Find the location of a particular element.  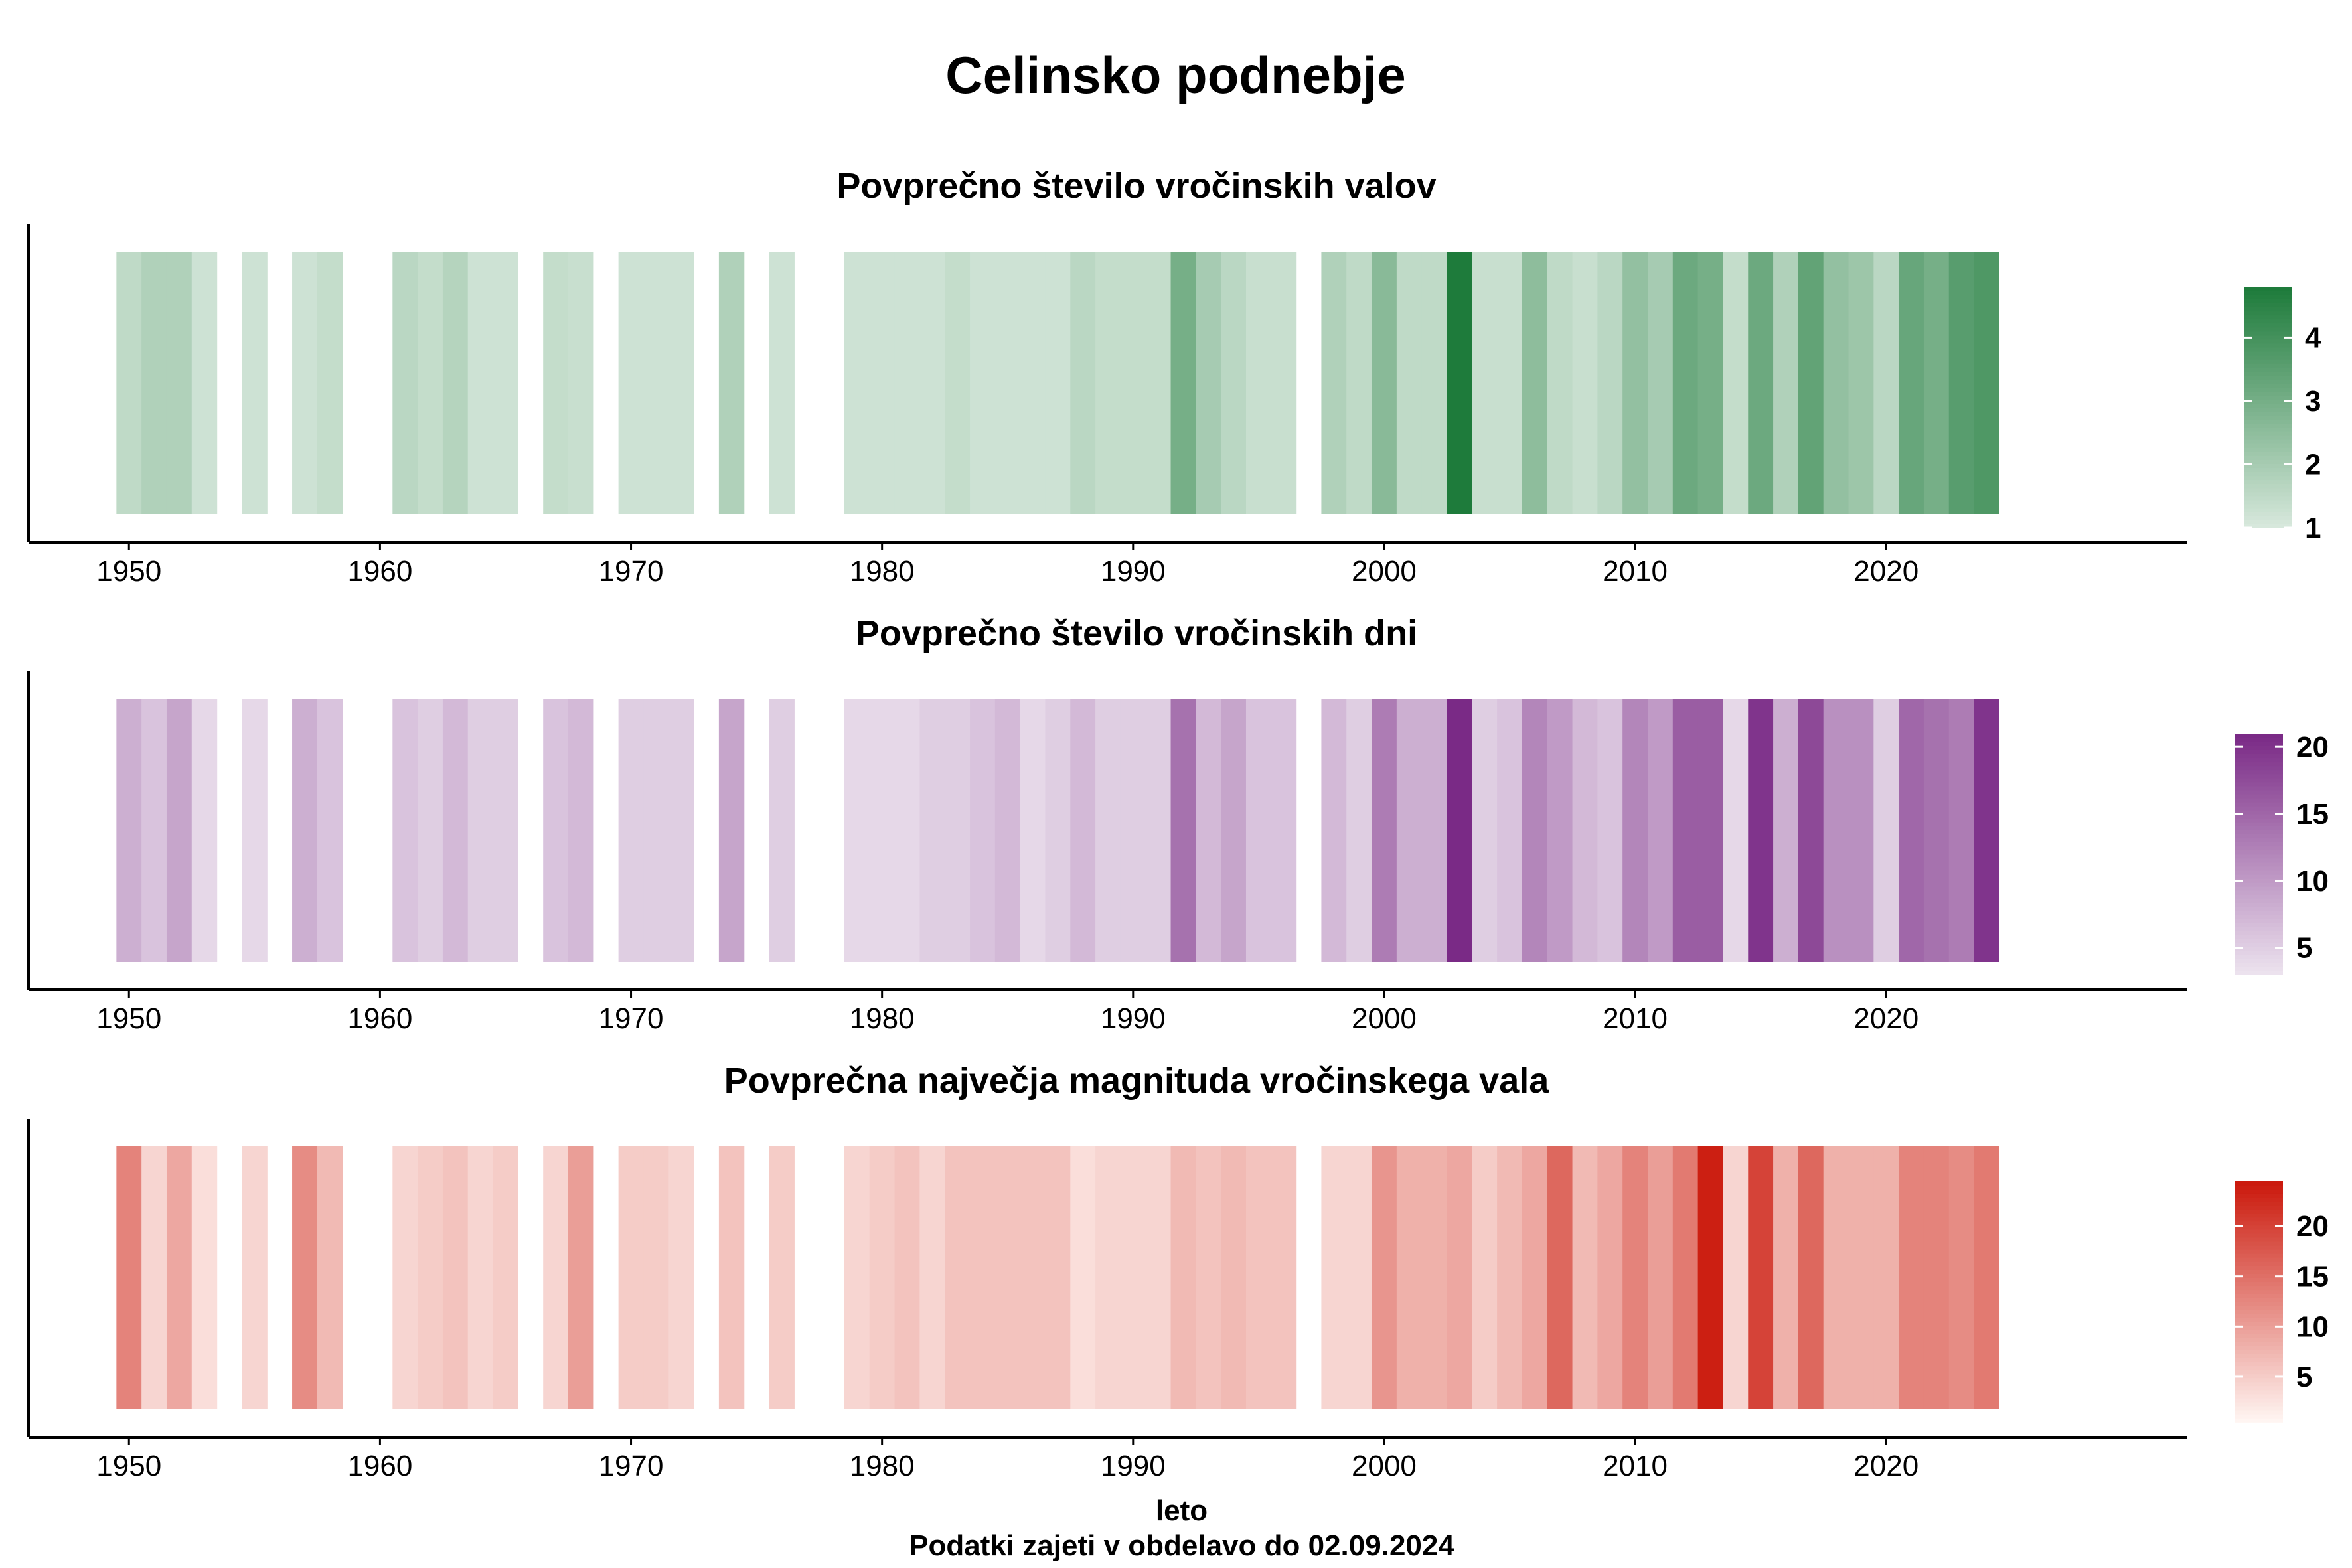

stripe-1962 is located at coordinates (431, 1278).